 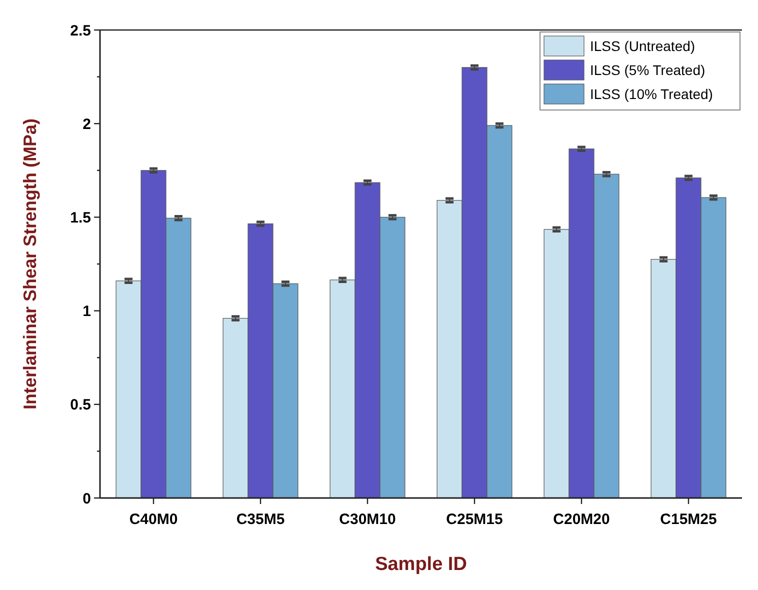 I want to click on x-tick-label: C35M5, so click(x=260, y=519).